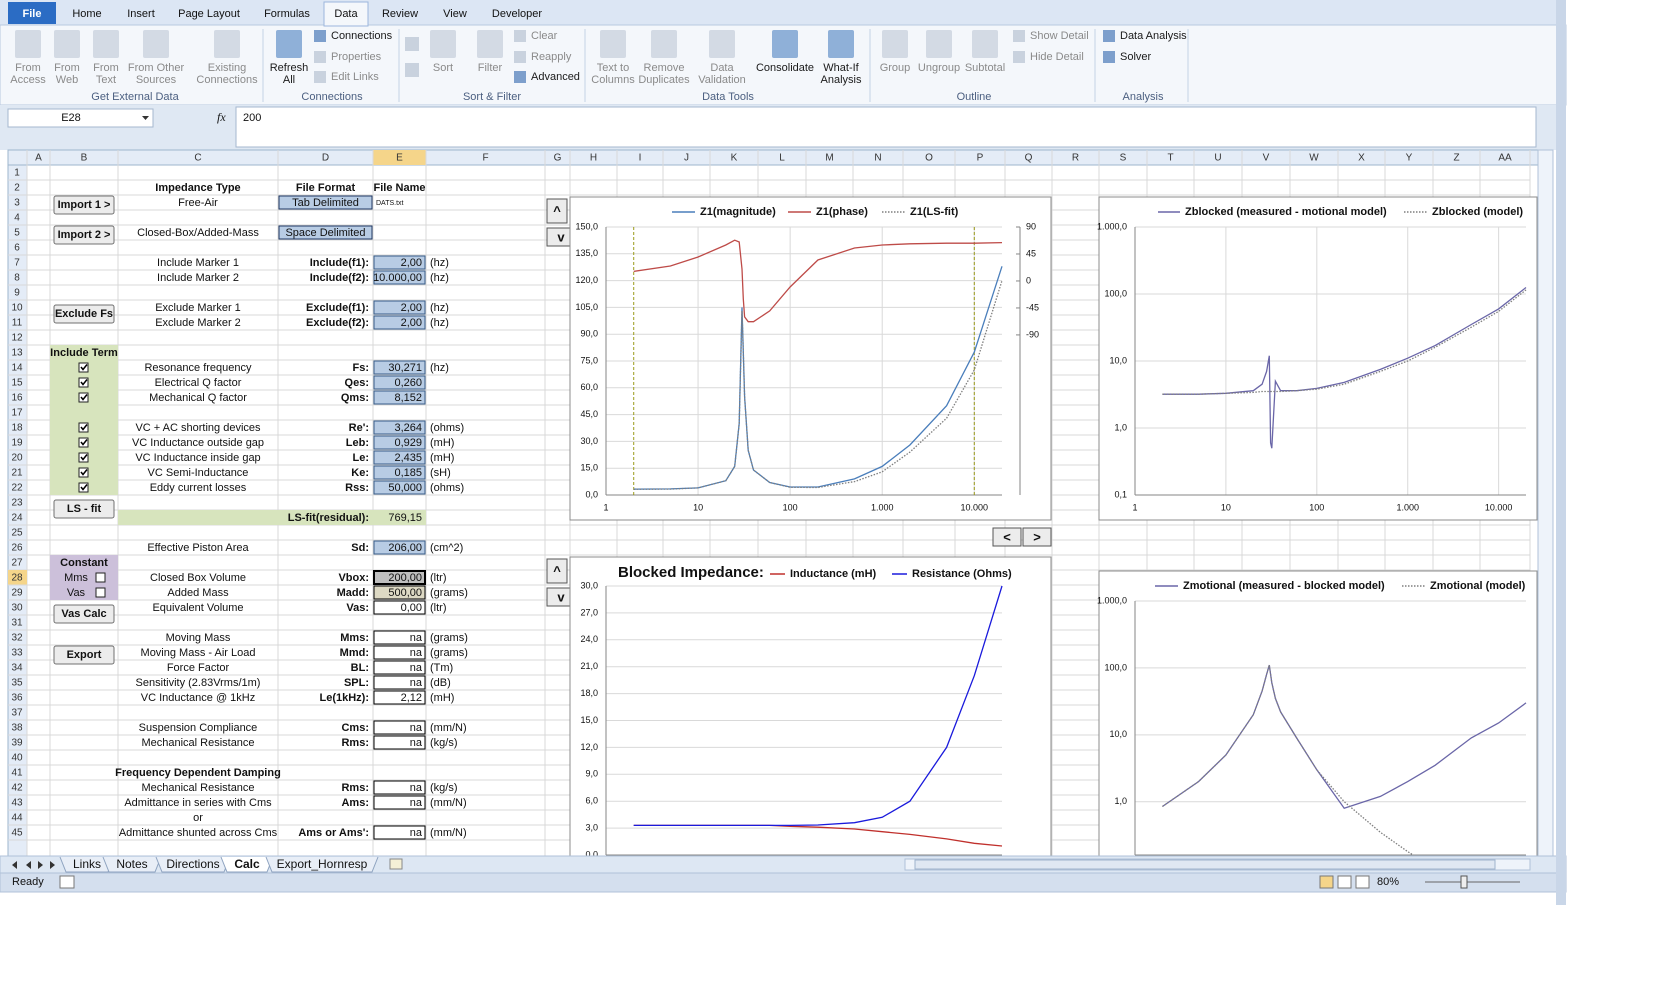  I want to click on sheet-tab: Notes, so click(131, 864).